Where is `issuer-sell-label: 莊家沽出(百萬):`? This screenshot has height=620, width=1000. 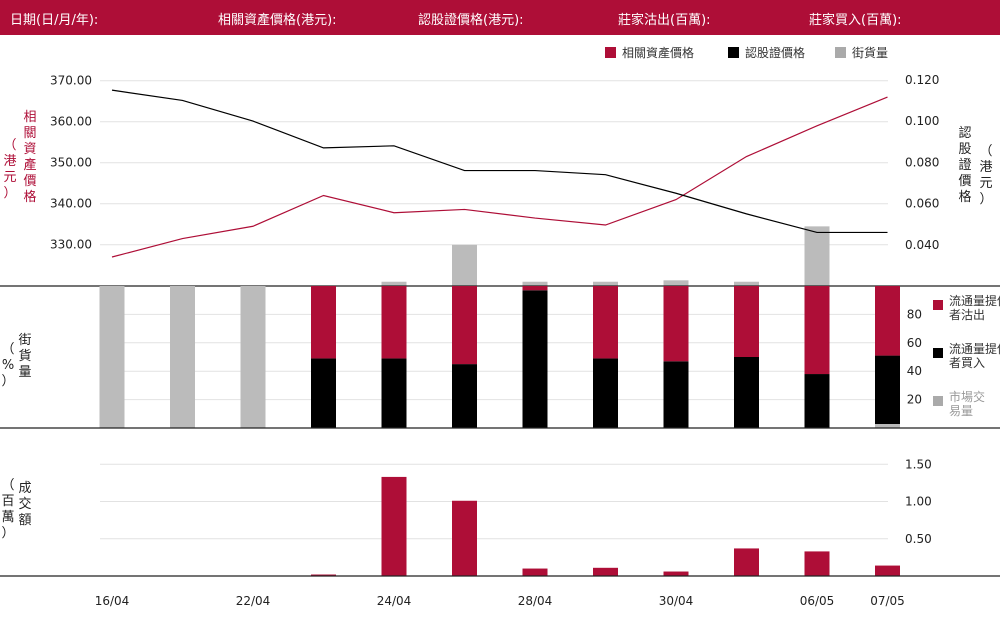 issuer-sell-label: 莊家沽出(百萬): is located at coordinates (664, 20).